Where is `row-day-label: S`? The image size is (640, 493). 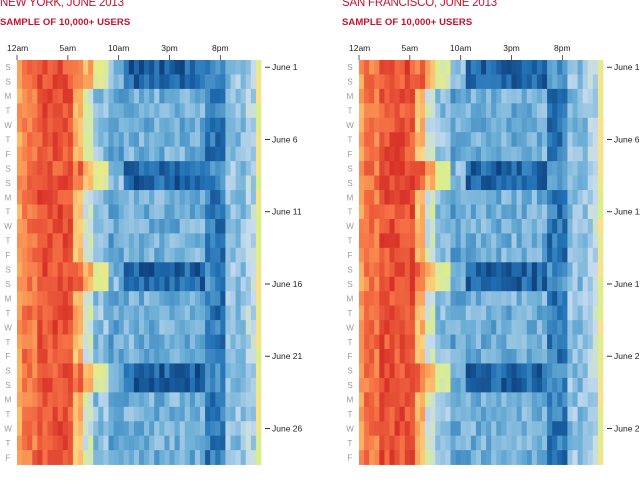
row-day-label: S is located at coordinates (349, 385).